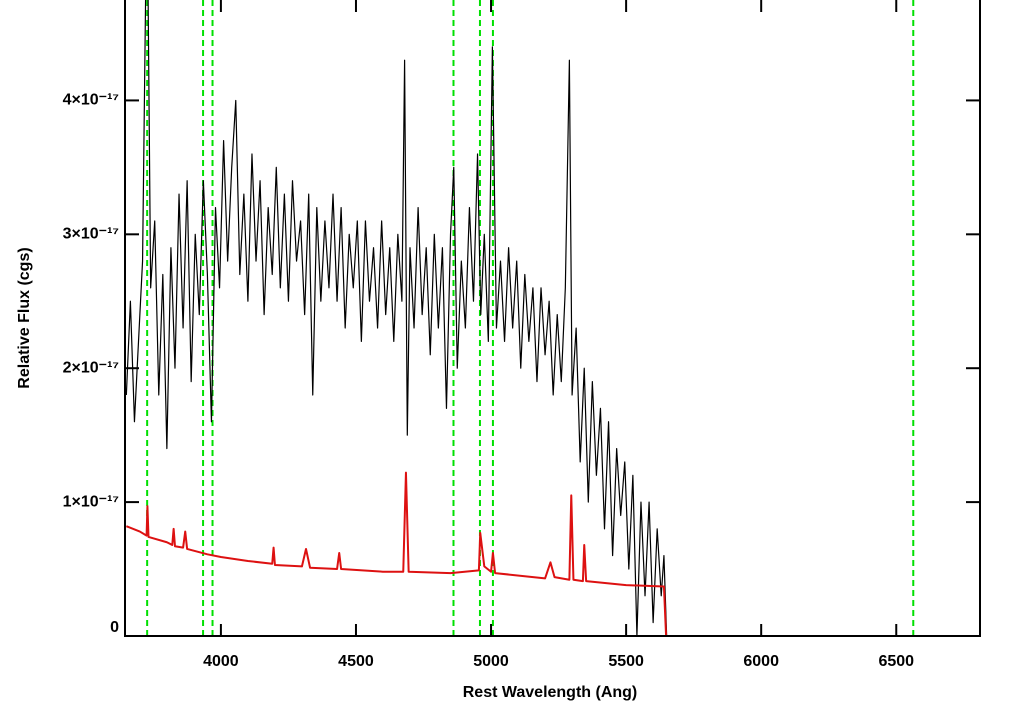  I want to click on x-axis-title: Rest Wavelength (Ang), so click(550, 692).